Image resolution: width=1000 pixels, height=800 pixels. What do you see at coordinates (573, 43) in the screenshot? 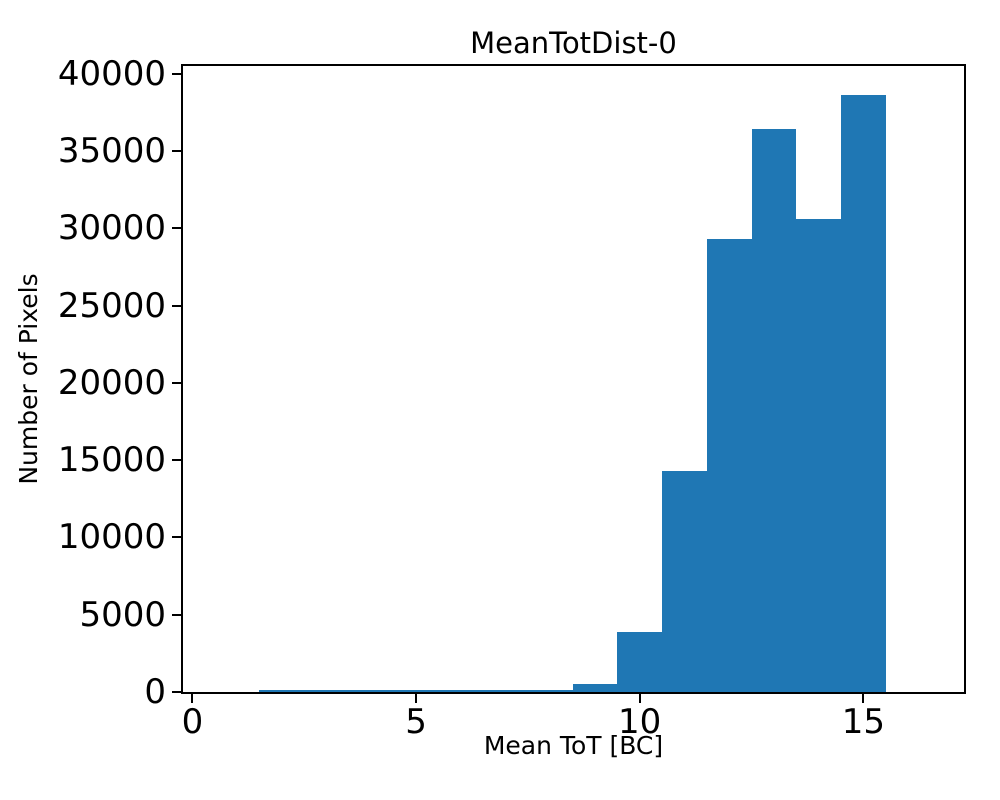
I see `chart-title: MeanTotDist-0` at bounding box center [573, 43].